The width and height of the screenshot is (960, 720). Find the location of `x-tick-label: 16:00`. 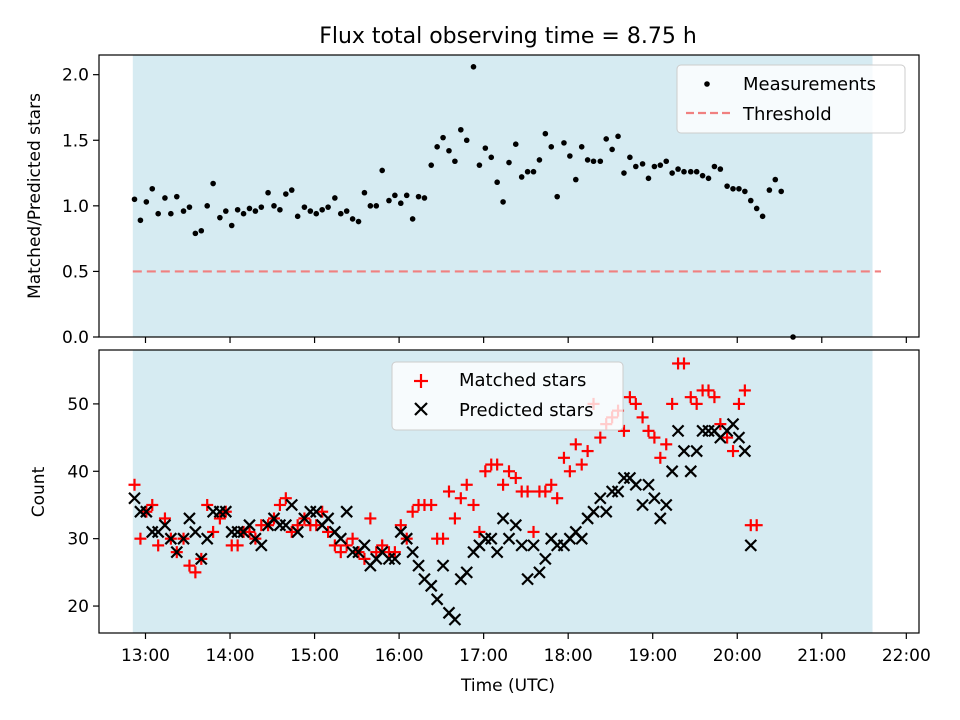

x-tick-label: 16:00 is located at coordinates (399, 656).